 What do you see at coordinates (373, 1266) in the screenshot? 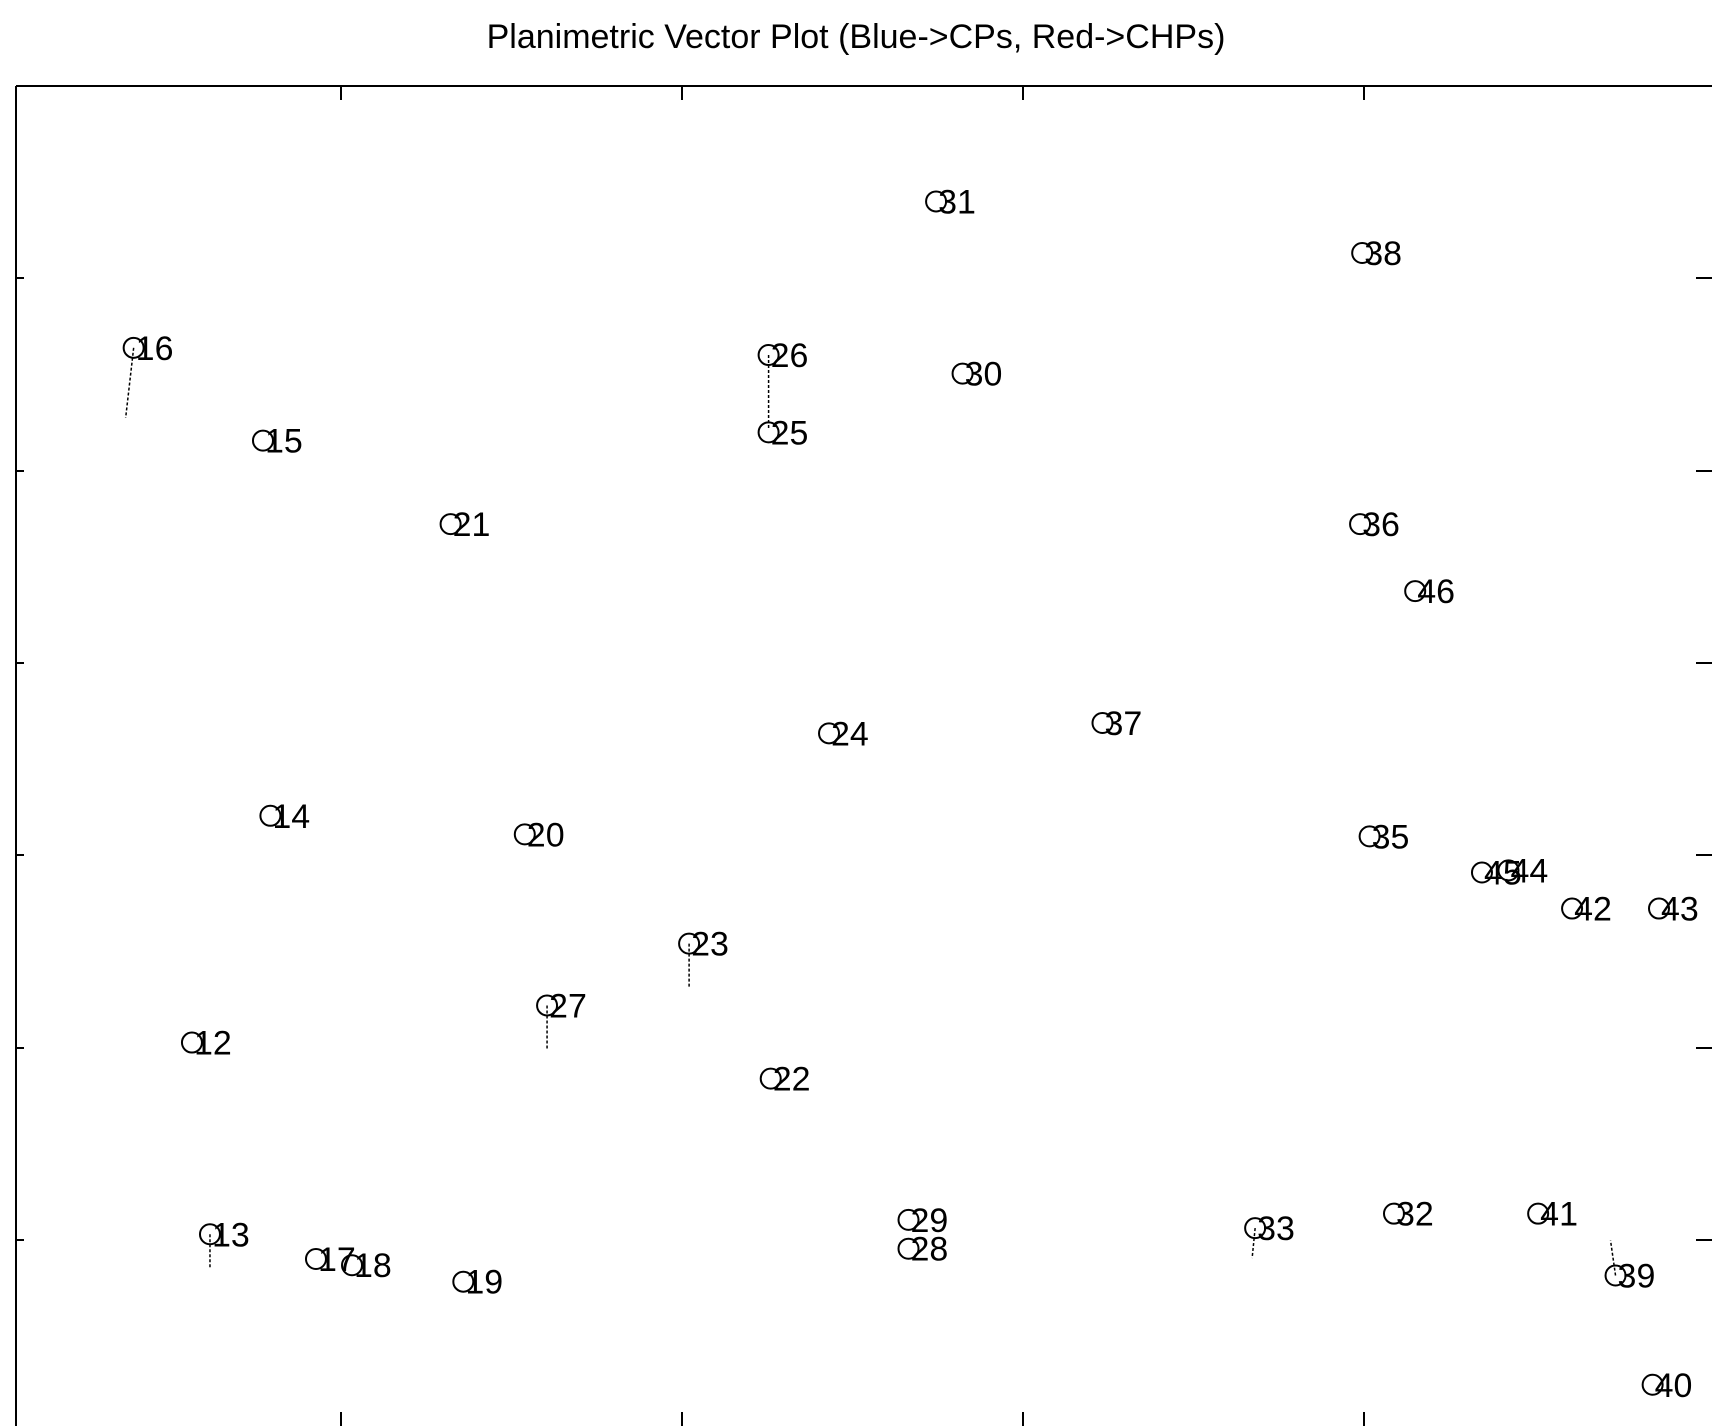
I see `label-18: 18` at bounding box center [373, 1266].